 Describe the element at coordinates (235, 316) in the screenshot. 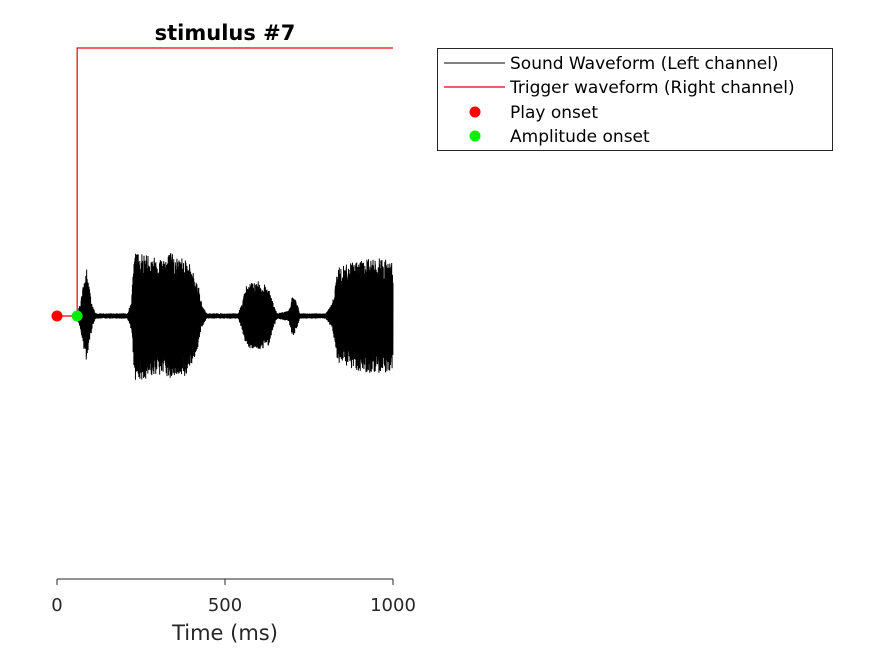

I see `sound-waveform-line` at that location.